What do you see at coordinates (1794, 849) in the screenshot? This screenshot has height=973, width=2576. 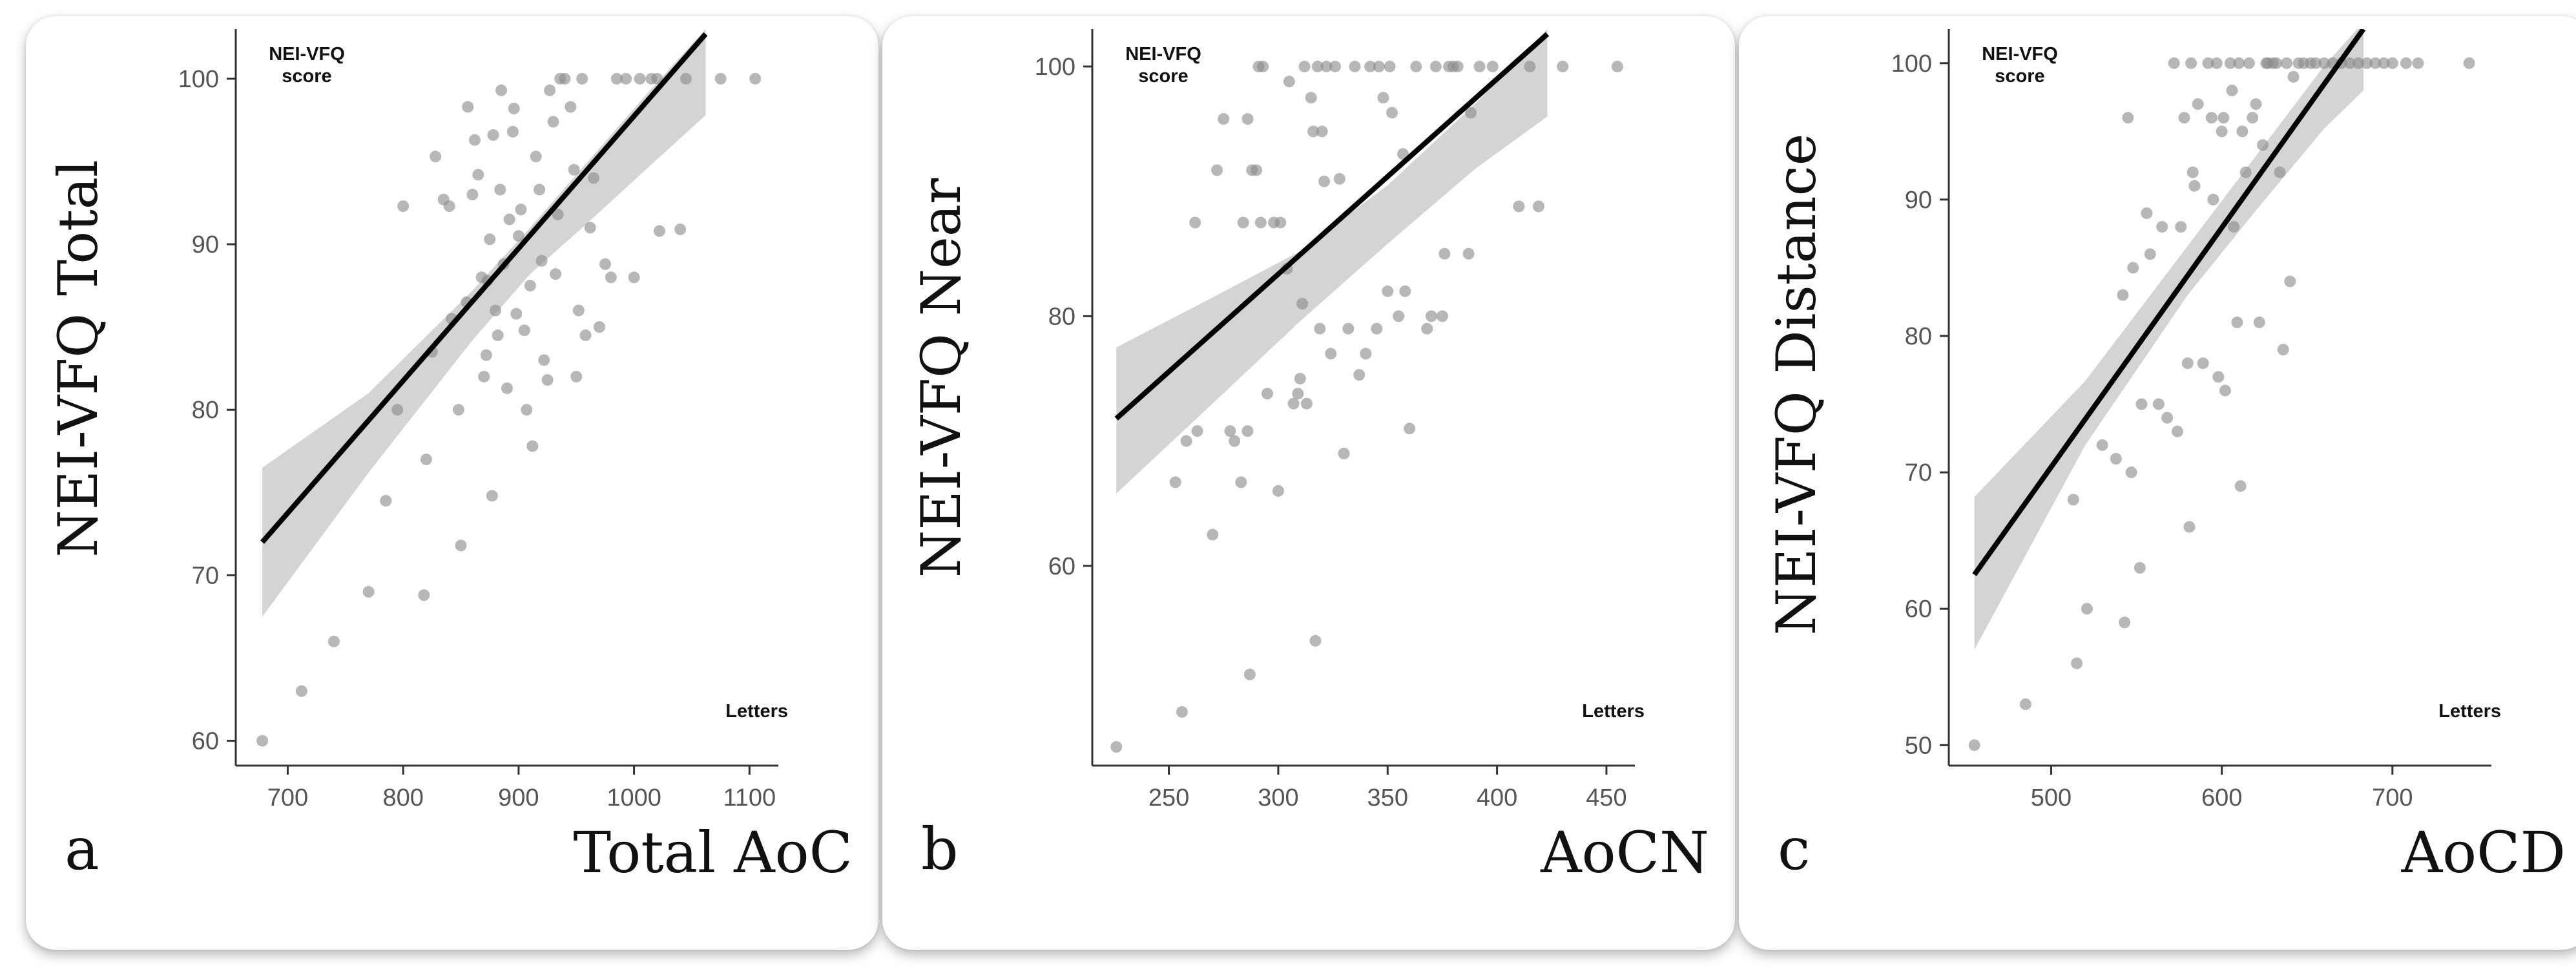 I see `panel-label: c` at bounding box center [1794, 849].